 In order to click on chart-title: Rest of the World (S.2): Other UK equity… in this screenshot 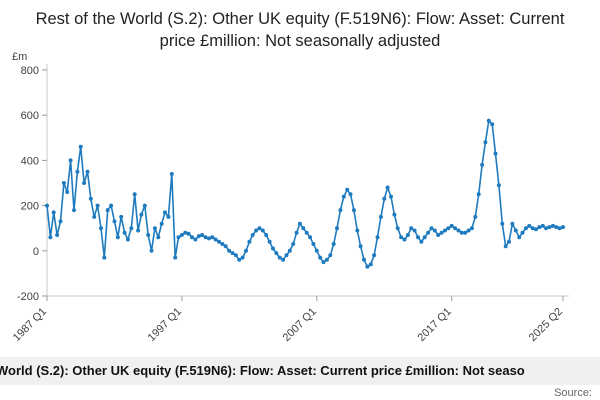, I will do `click(300, 30)`.